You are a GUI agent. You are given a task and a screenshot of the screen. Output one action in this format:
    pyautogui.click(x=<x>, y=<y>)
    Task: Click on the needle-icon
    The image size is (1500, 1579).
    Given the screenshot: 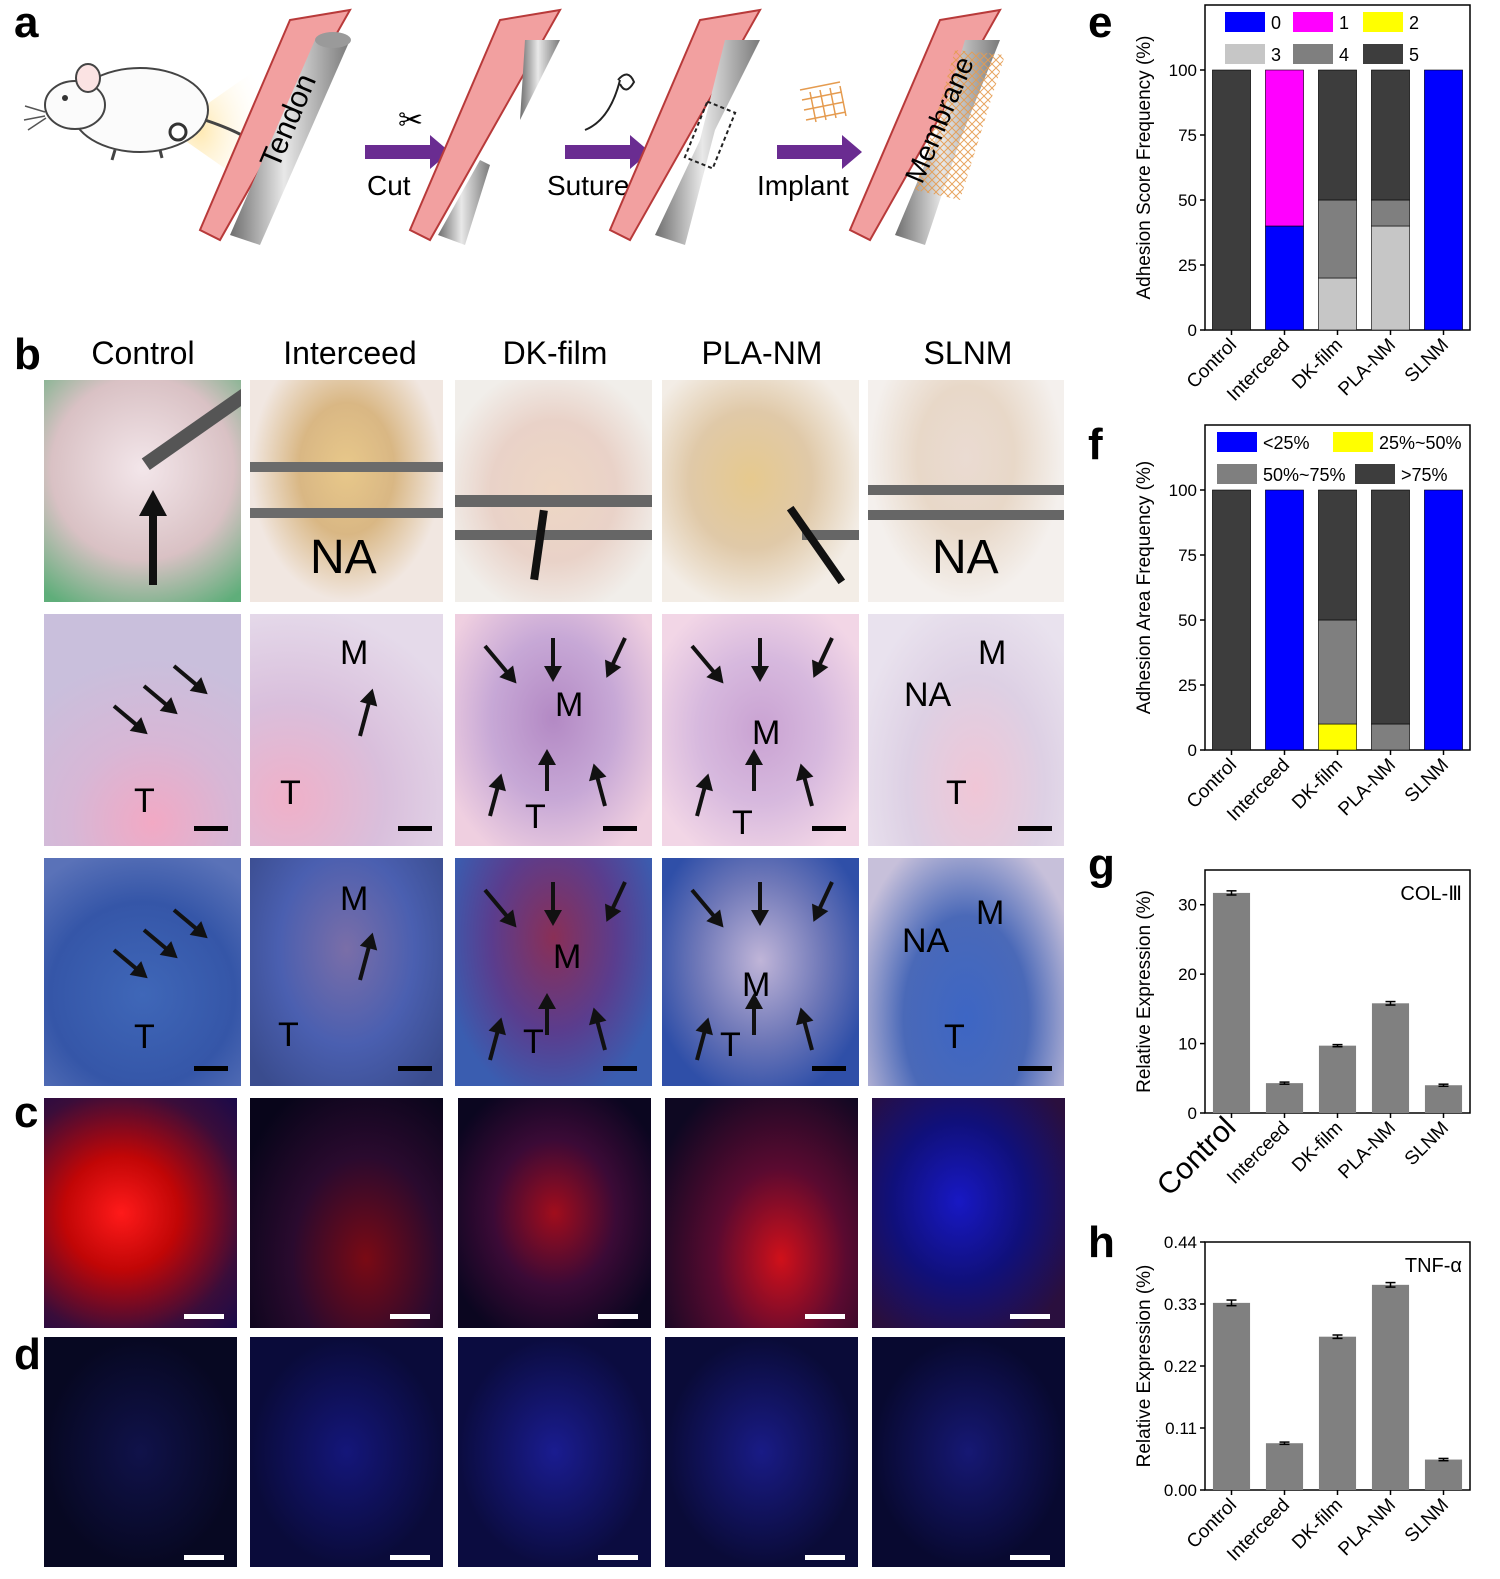 What is the action you would take?
    pyautogui.click(x=610, y=102)
    